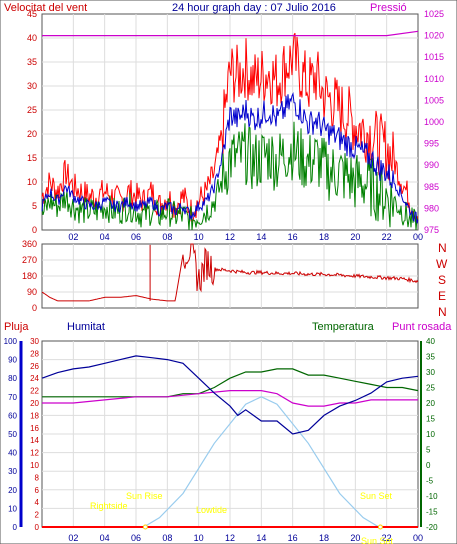 The image size is (457, 544). Describe the element at coordinates (430, 403) in the screenshot. I see `temperature-tick: 20` at that location.